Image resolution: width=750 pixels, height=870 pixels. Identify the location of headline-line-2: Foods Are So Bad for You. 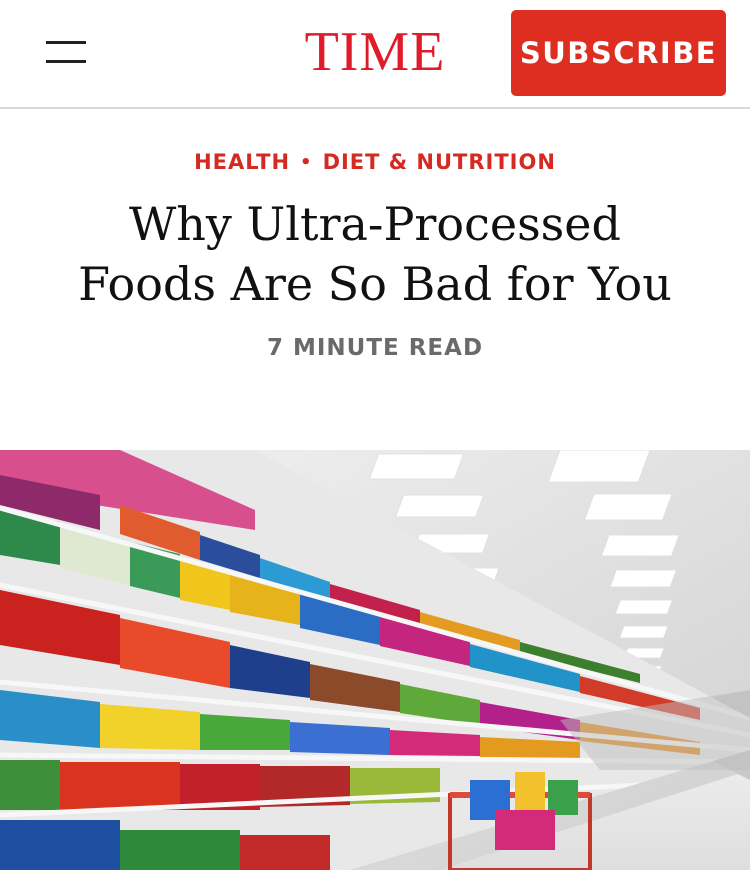
(375, 284).